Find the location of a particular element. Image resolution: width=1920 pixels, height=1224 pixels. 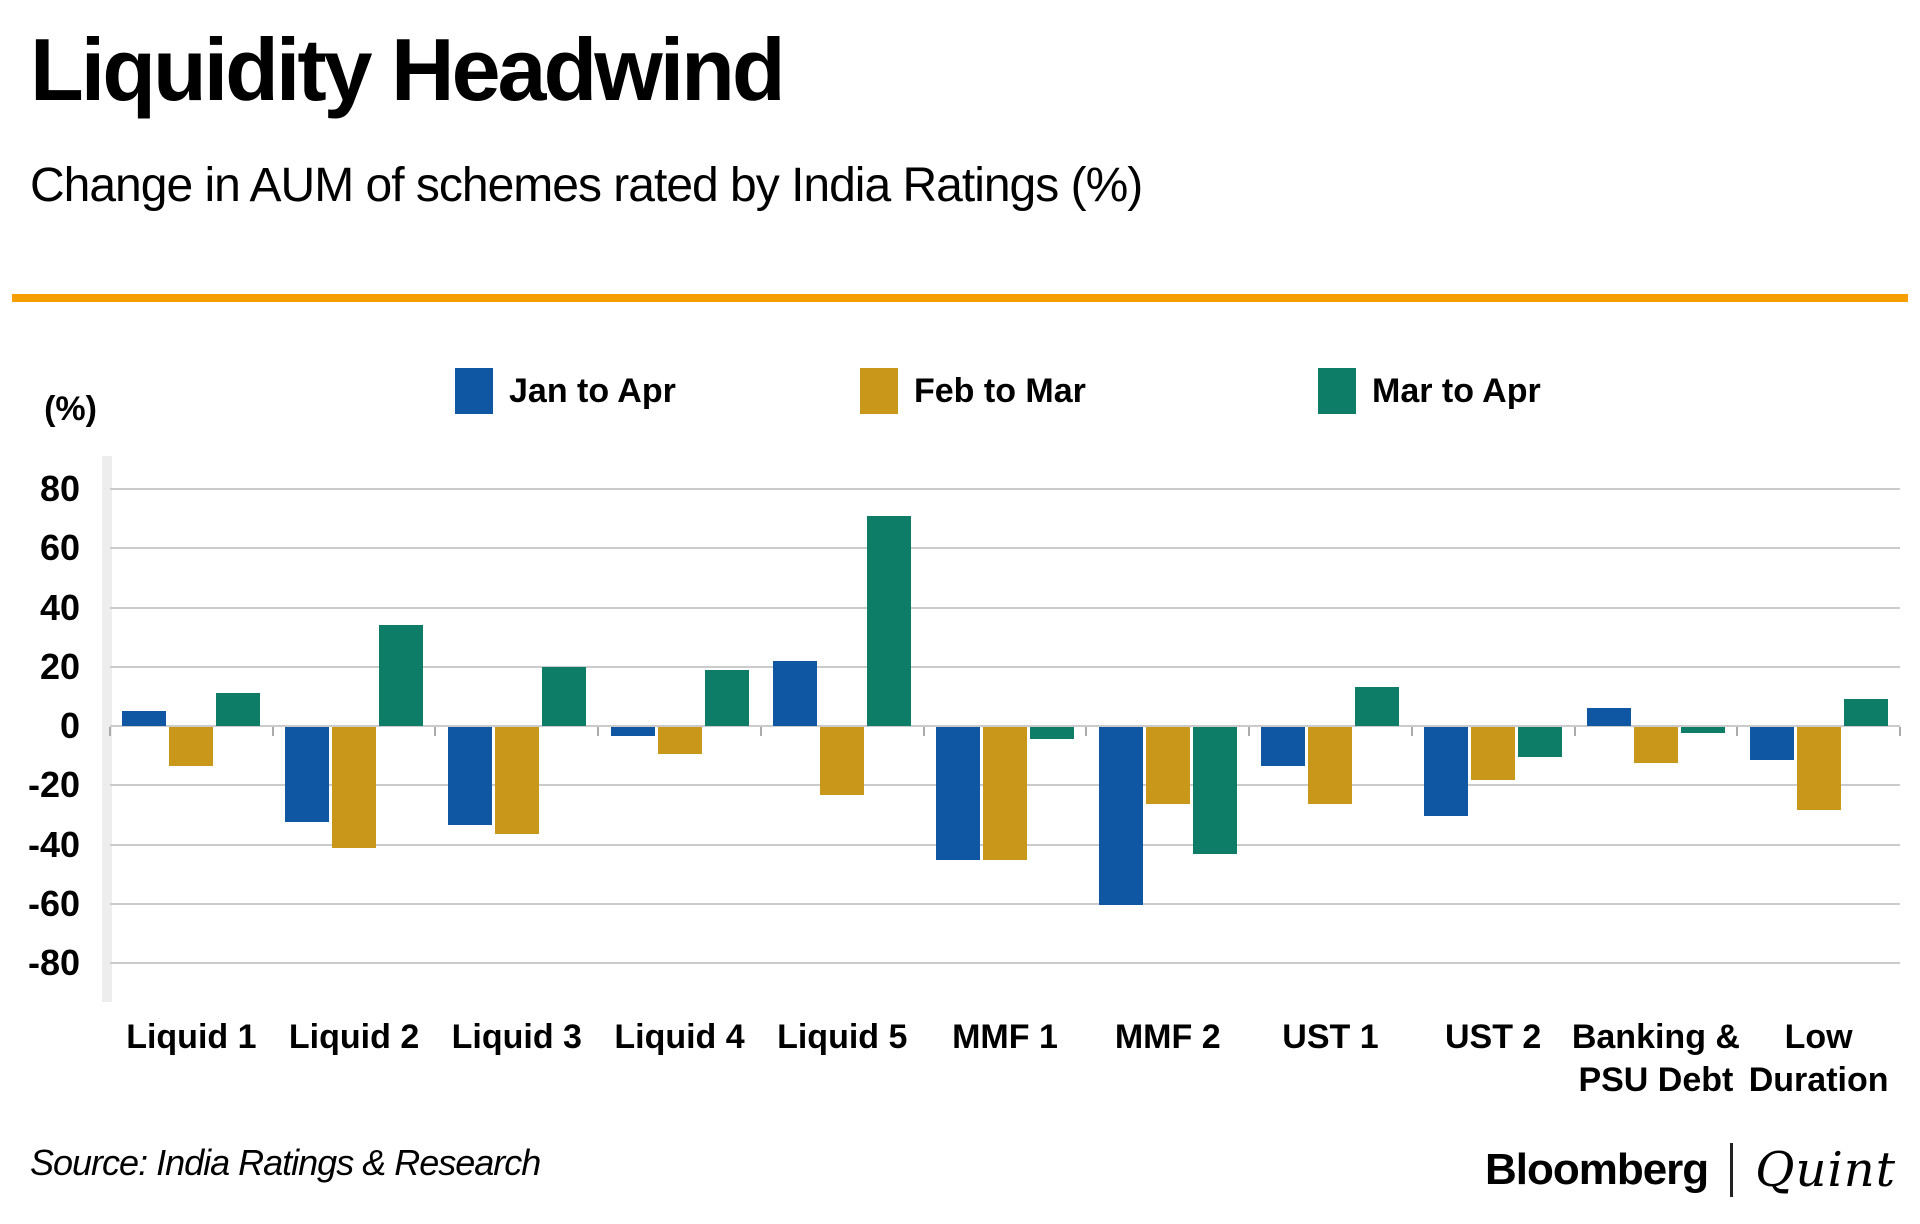

y-axis-unit-label: (%) is located at coordinates (70, 409).